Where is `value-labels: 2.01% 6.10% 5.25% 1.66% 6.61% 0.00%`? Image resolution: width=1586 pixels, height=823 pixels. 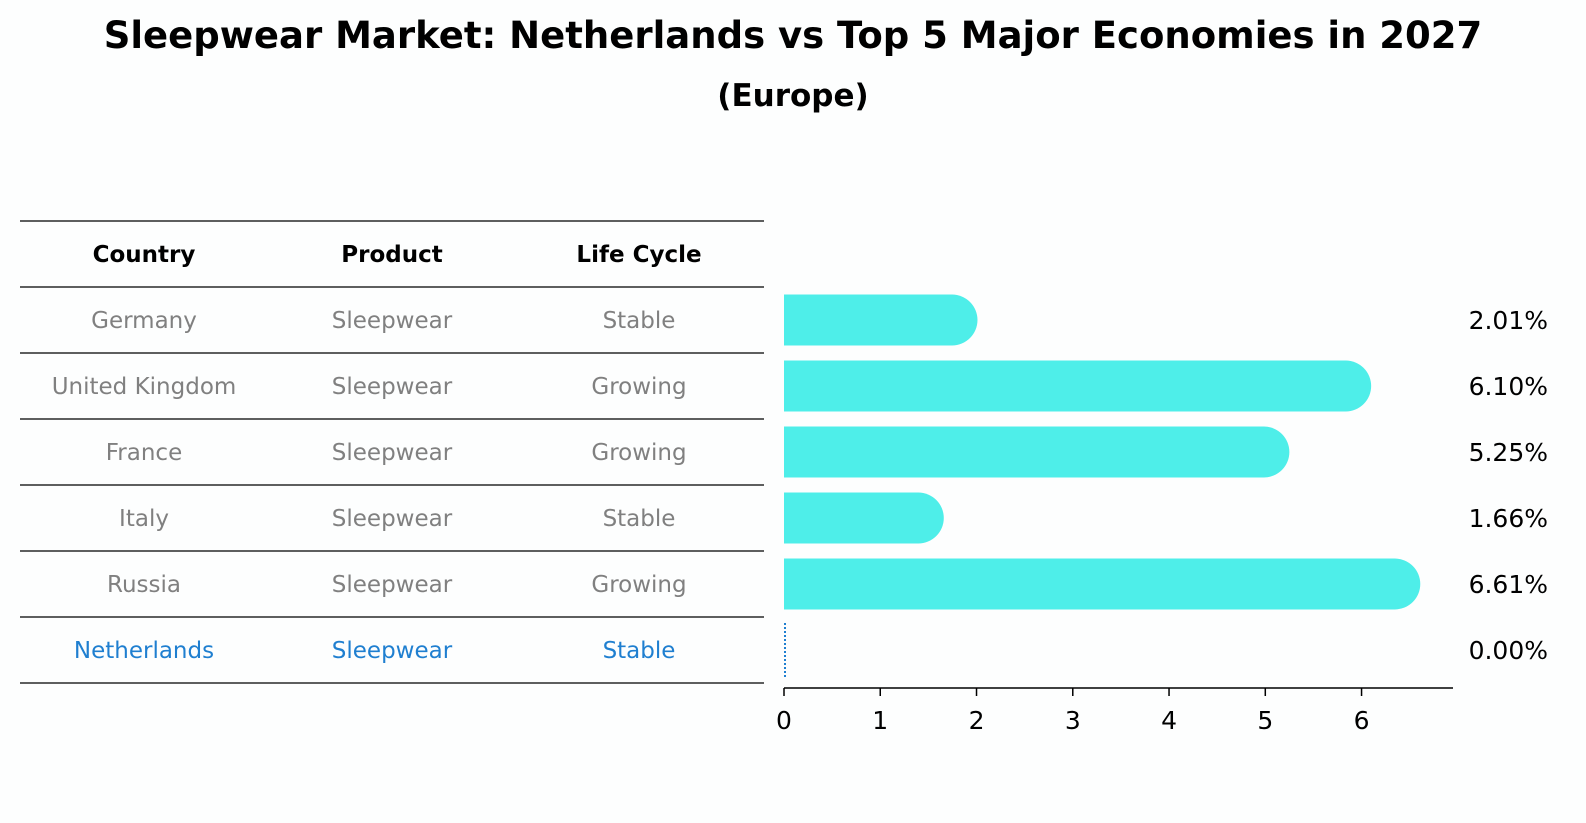 value-labels: 2.01% 6.10% 5.25% 1.66% 6.61% 0.00% is located at coordinates (1508, 485).